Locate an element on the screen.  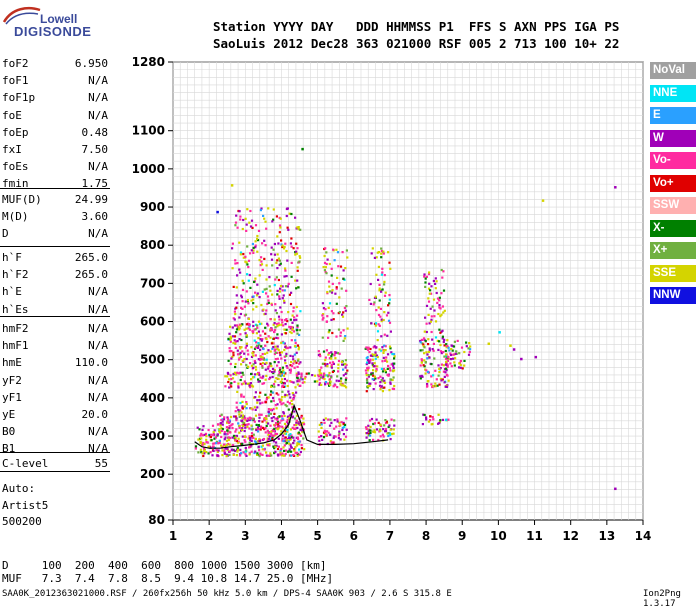
parameter-label: M(D) is located at coordinates (15, 217).